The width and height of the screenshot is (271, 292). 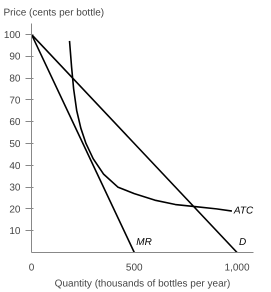 What do you see at coordinates (142, 284) in the screenshot?
I see `x-axis-title: Quantity (thousands of bottles per year)` at bounding box center [142, 284].